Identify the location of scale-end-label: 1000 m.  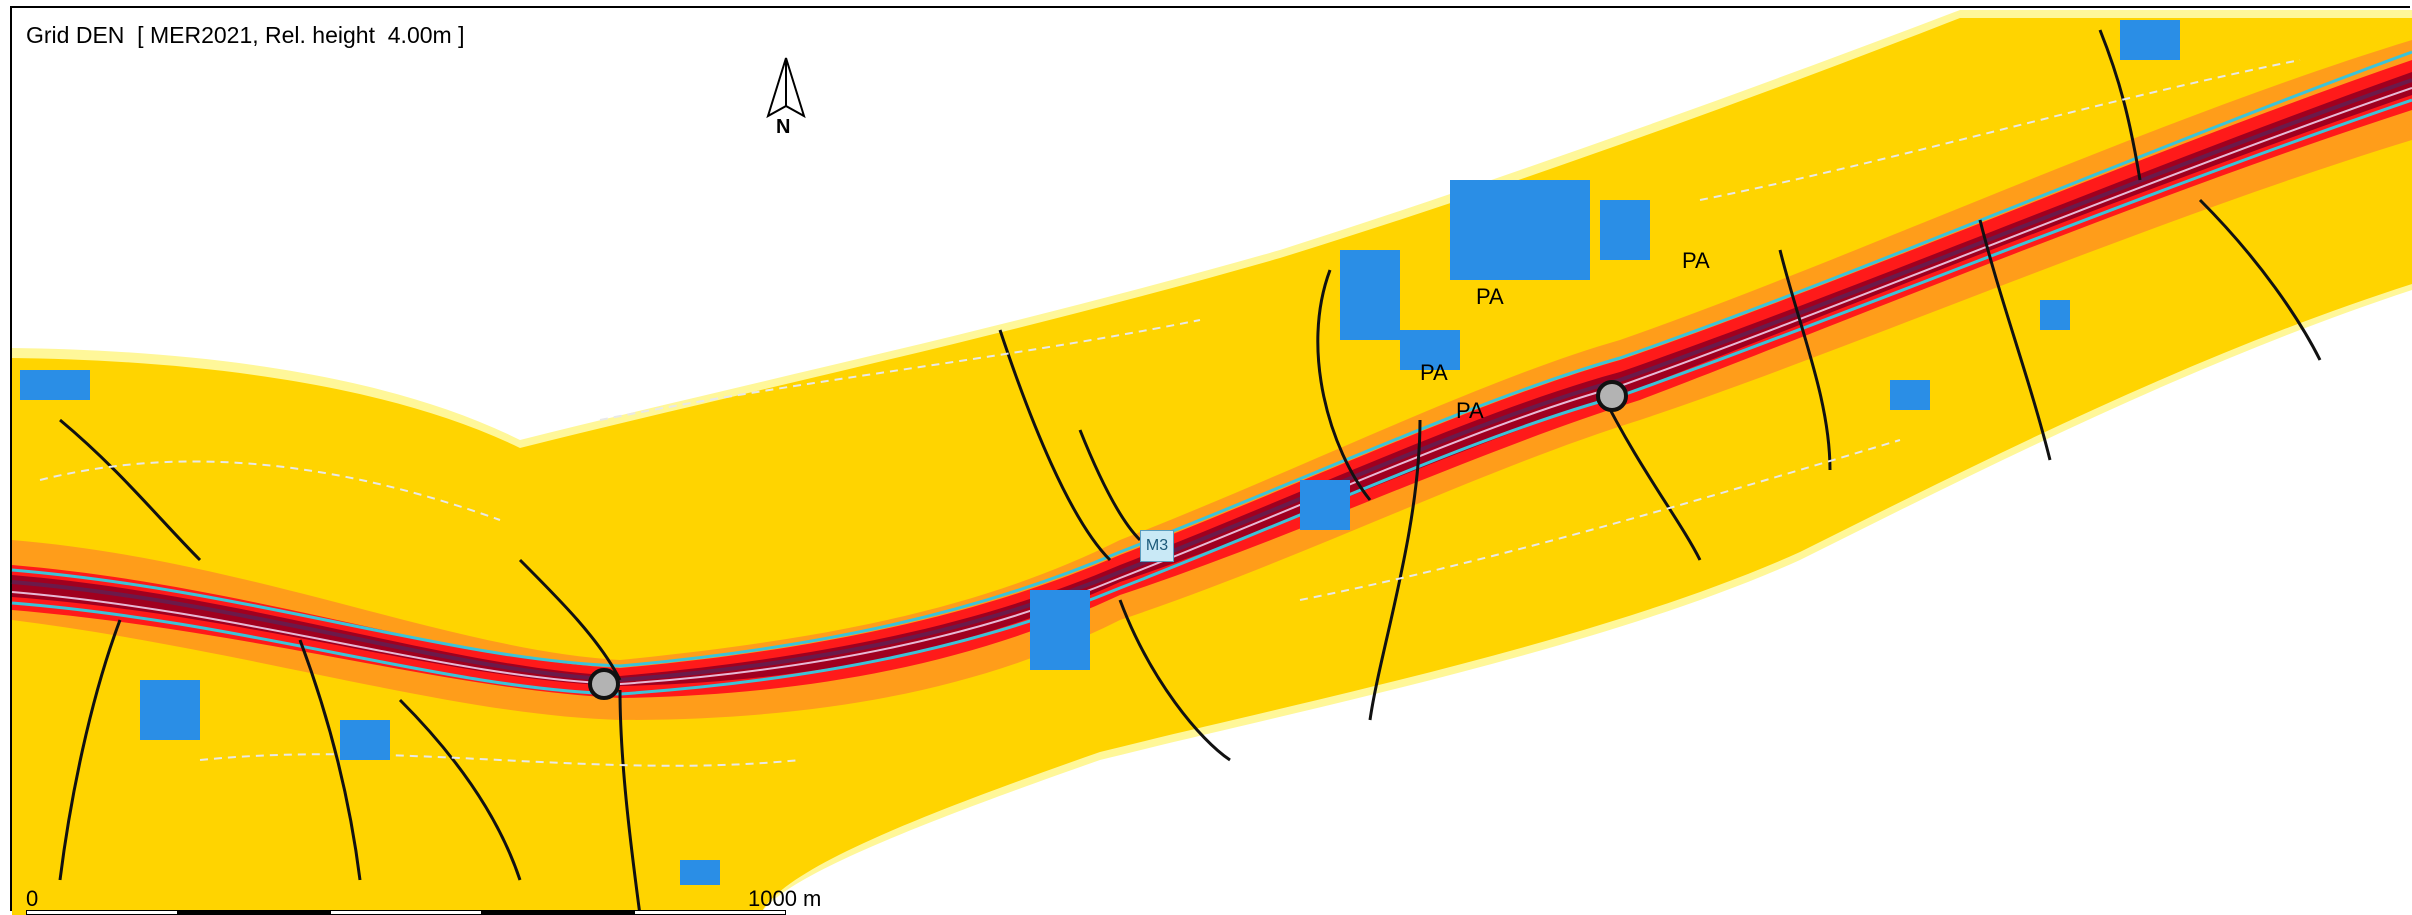
(785, 898).